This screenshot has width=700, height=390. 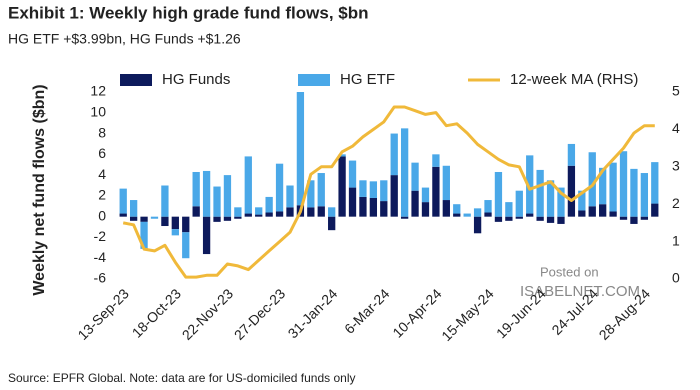 What do you see at coordinates (467, 314) in the screenshot?
I see `x-tick-label: 15-May-24` at bounding box center [467, 314].